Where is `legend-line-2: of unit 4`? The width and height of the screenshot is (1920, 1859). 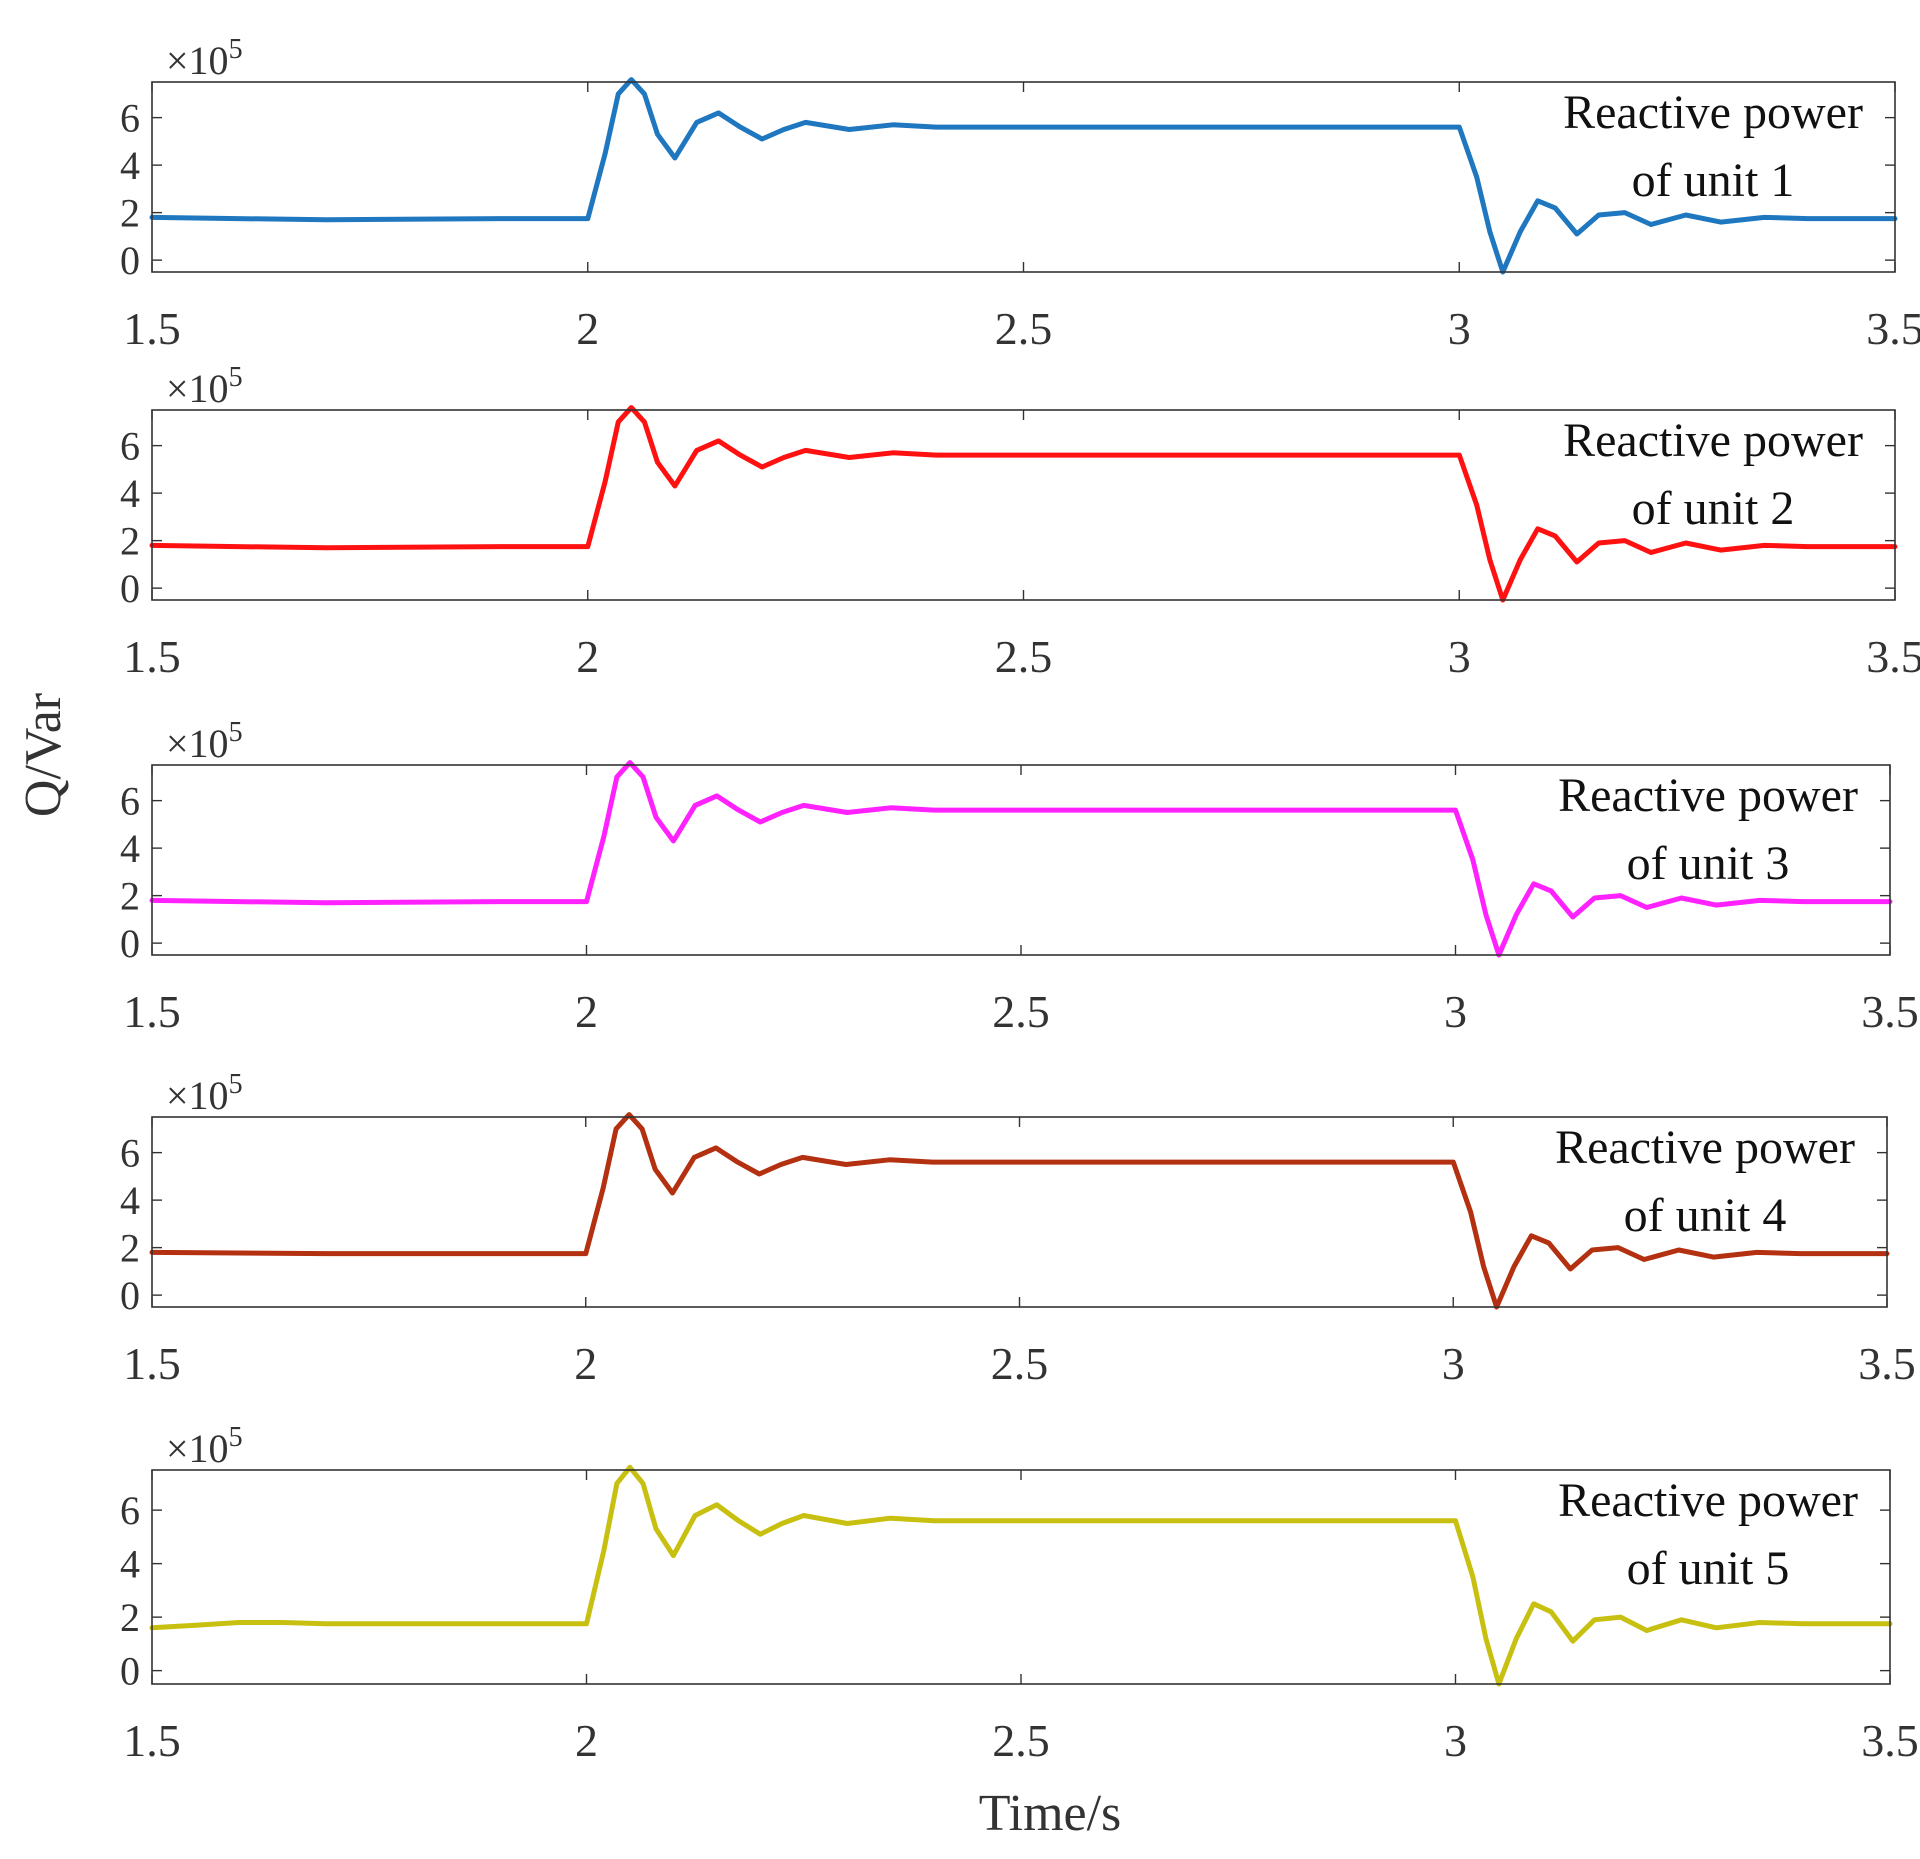
legend-line-2: of unit 4 is located at coordinates (1705, 1215).